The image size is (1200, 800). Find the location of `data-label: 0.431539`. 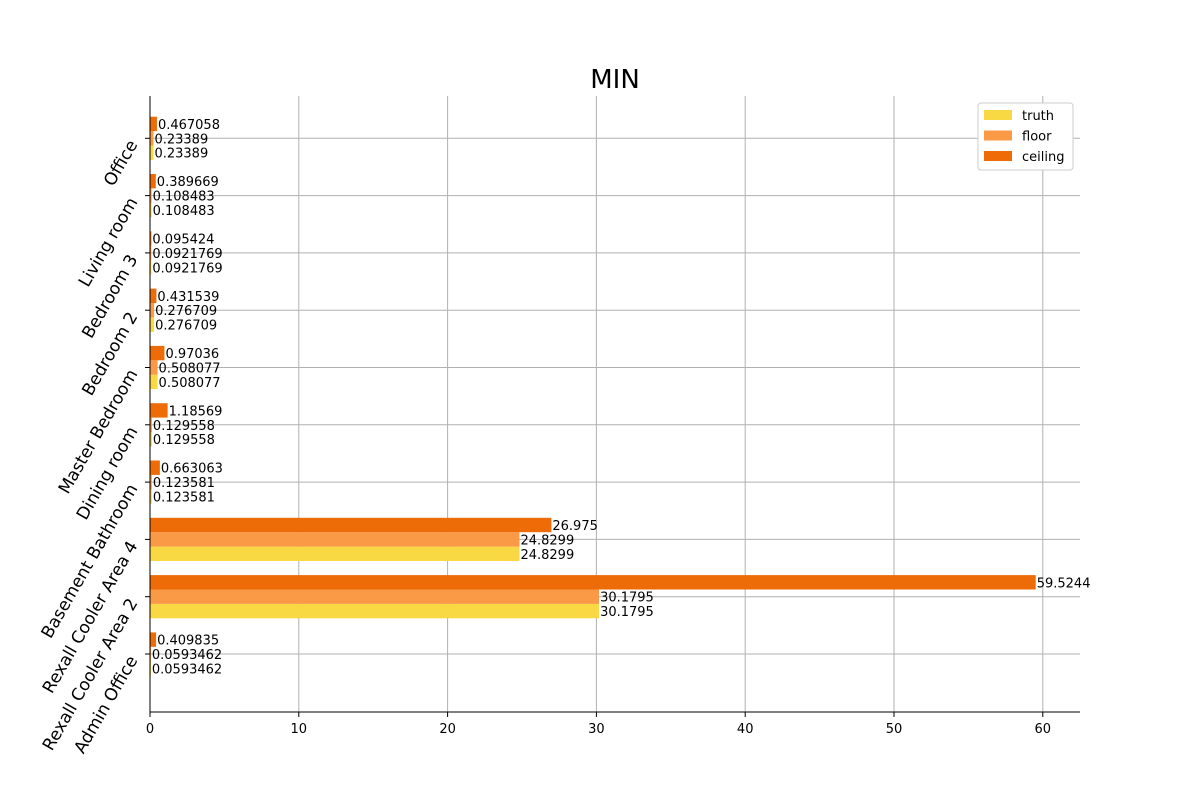

data-label: 0.431539 is located at coordinates (188, 297).